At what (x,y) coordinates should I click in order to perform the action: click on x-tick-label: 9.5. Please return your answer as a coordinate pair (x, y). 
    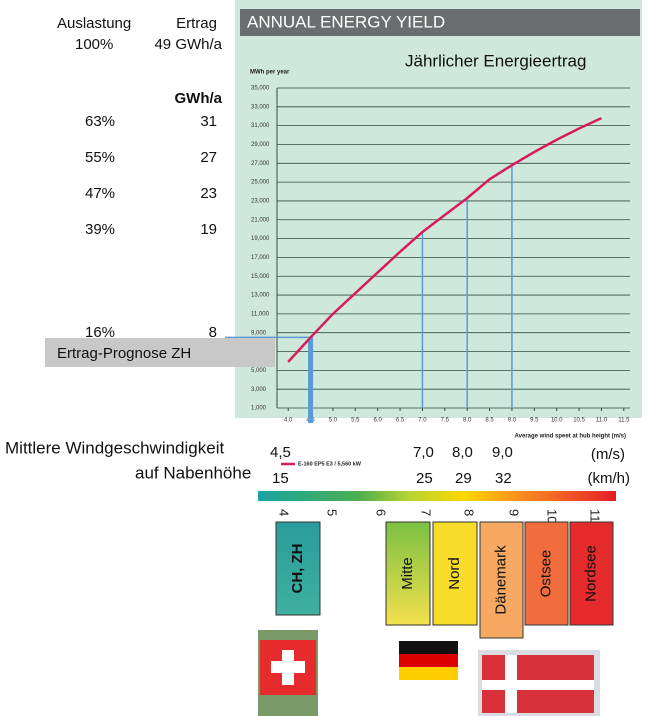
    Looking at the image, I should click on (534, 421).